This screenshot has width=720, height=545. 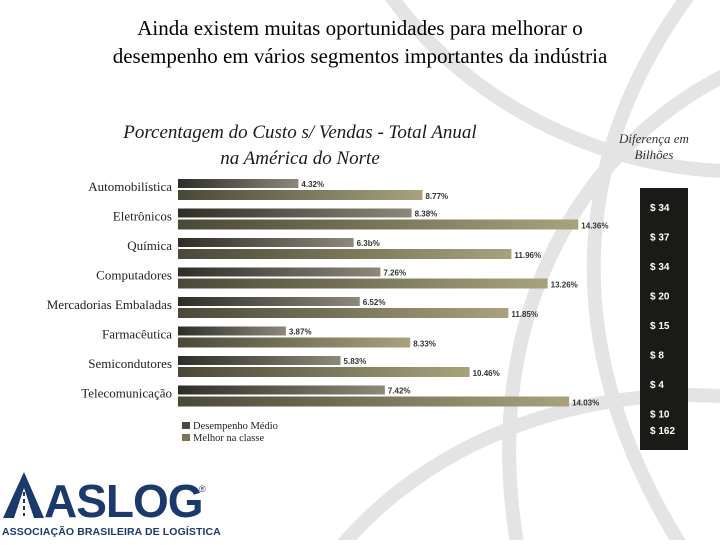 What do you see at coordinates (399, 391) in the screenshot?
I see `data-label-average: 7.42%` at bounding box center [399, 391].